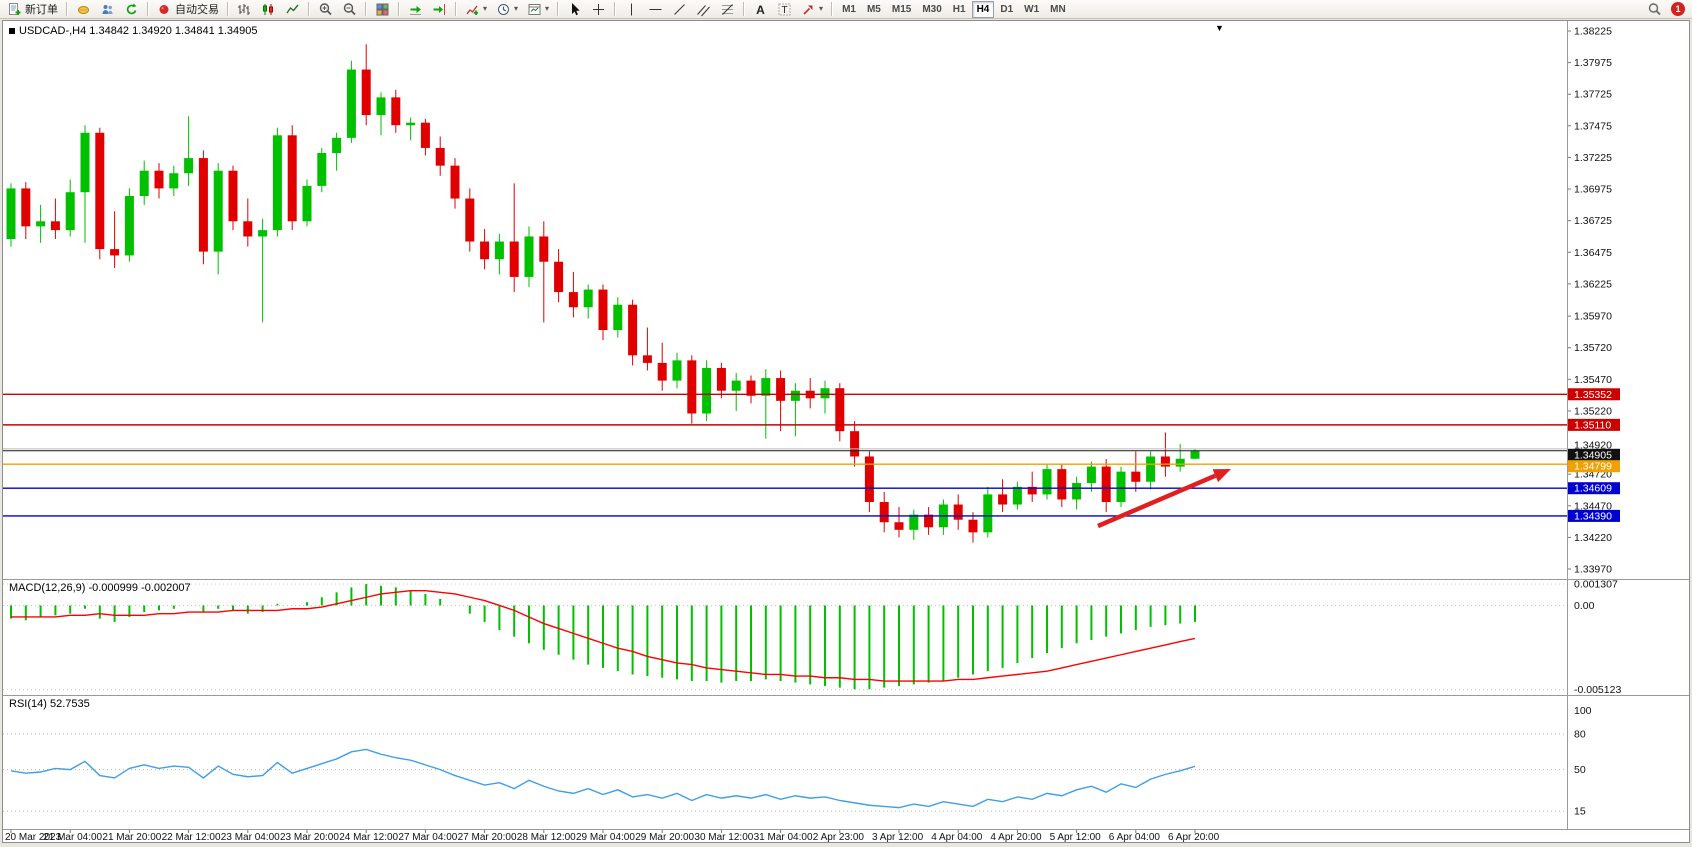 The image size is (1692, 847). I want to click on timeframe-m1-button: M1, so click(849, 9).